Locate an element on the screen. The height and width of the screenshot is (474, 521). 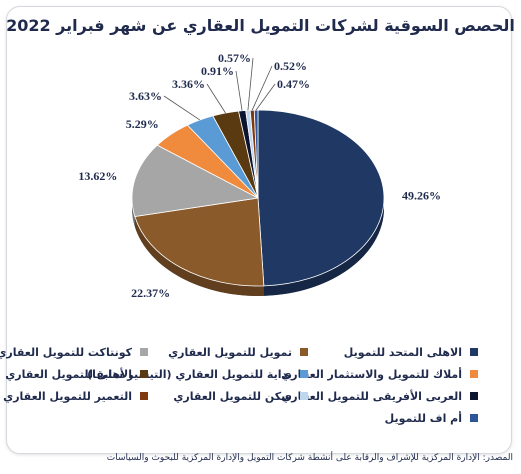
legend-label: الاهلى المتحد للتمويل is located at coordinates (402, 352).